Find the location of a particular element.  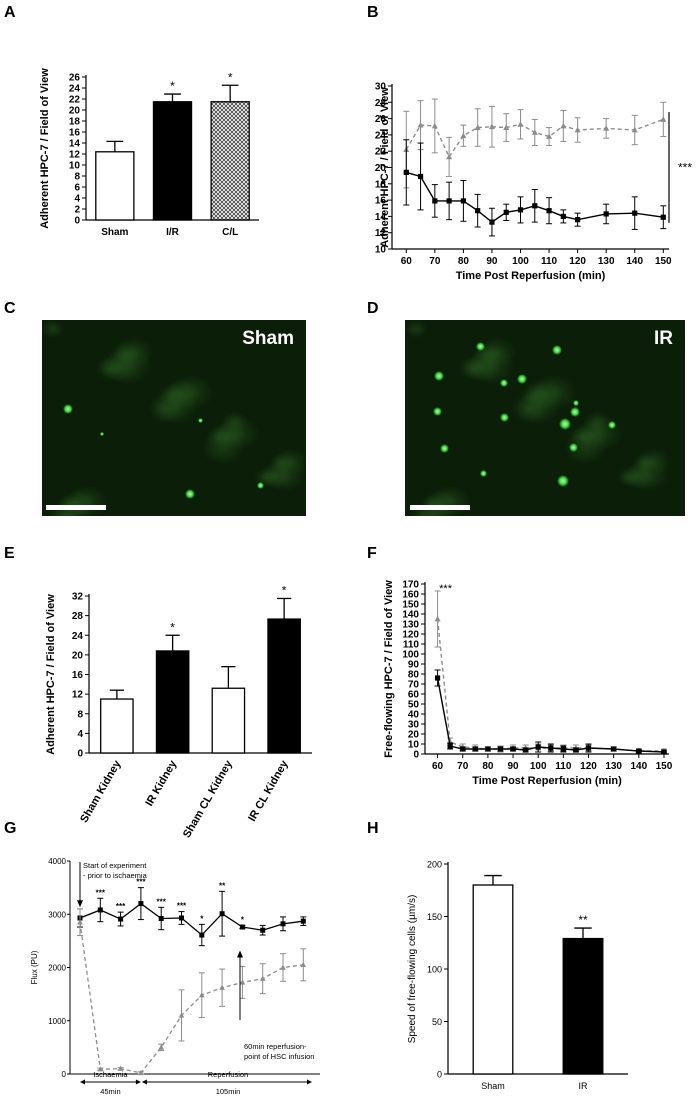

y-tick-label: 18 is located at coordinates (381, 184).